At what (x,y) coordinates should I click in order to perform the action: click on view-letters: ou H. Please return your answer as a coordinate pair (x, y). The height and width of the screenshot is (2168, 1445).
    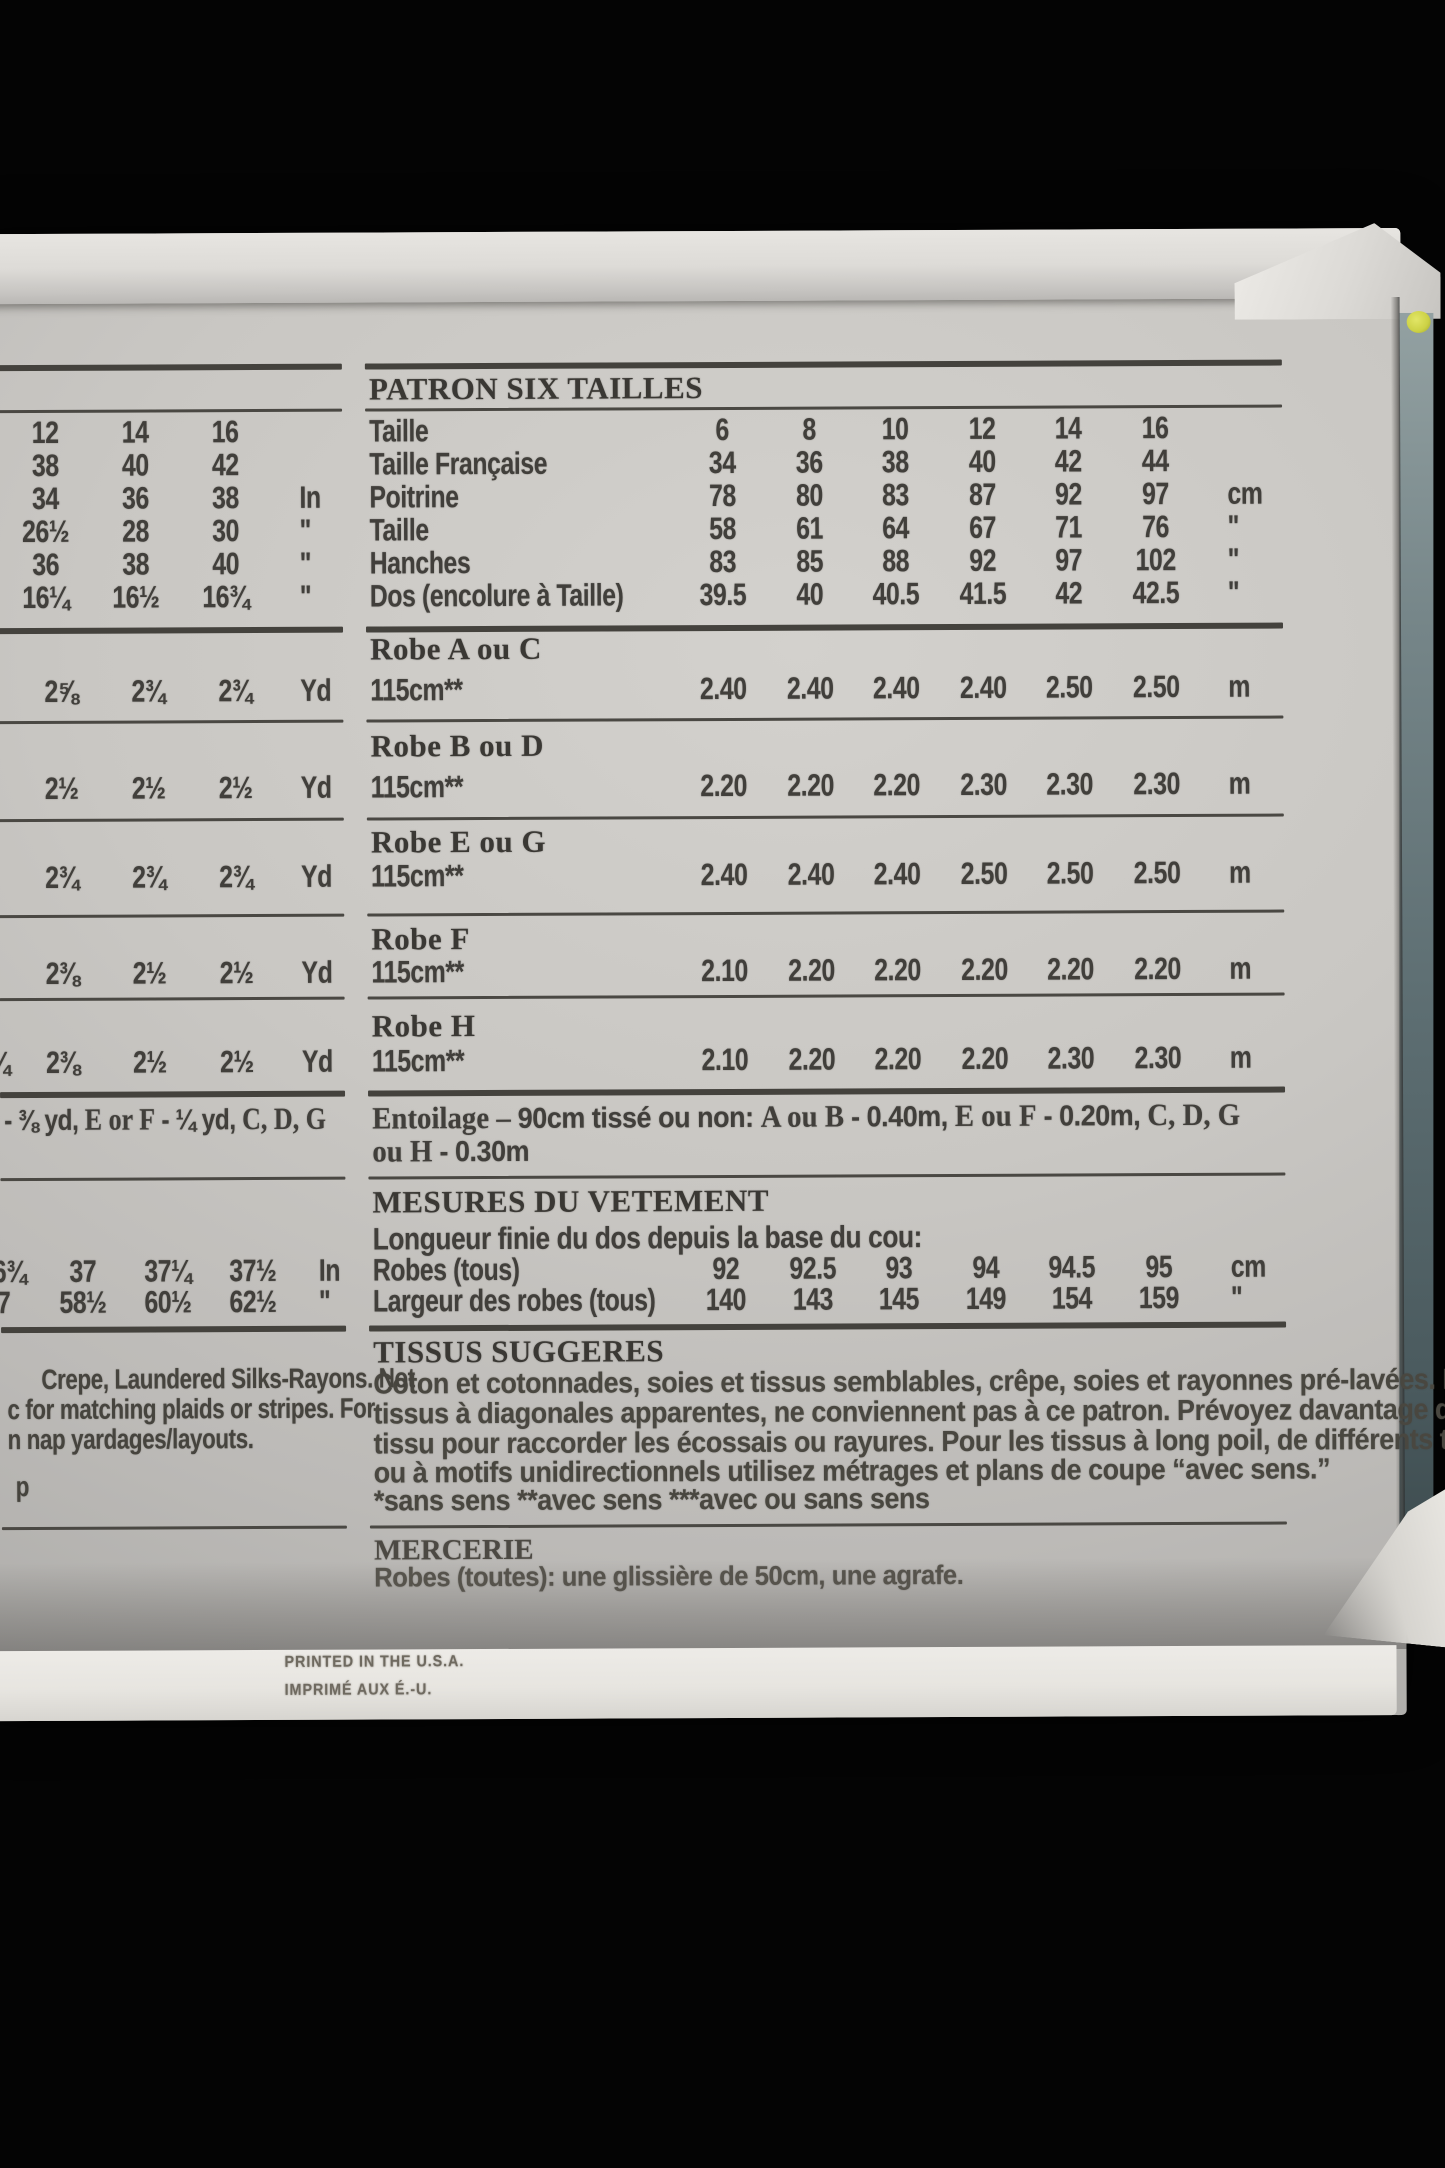
    Looking at the image, I should click on (402, 1151).